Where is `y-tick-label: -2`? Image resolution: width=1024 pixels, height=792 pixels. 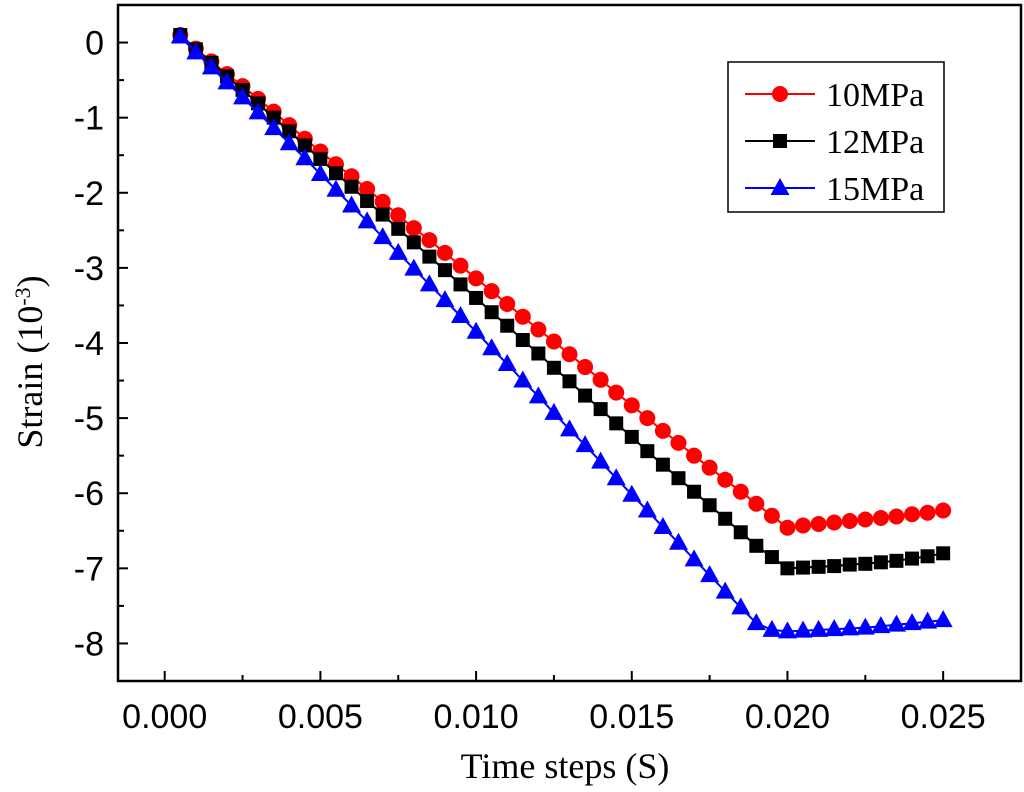 y-tick-label: -2 is located at coordinates (89, 194).